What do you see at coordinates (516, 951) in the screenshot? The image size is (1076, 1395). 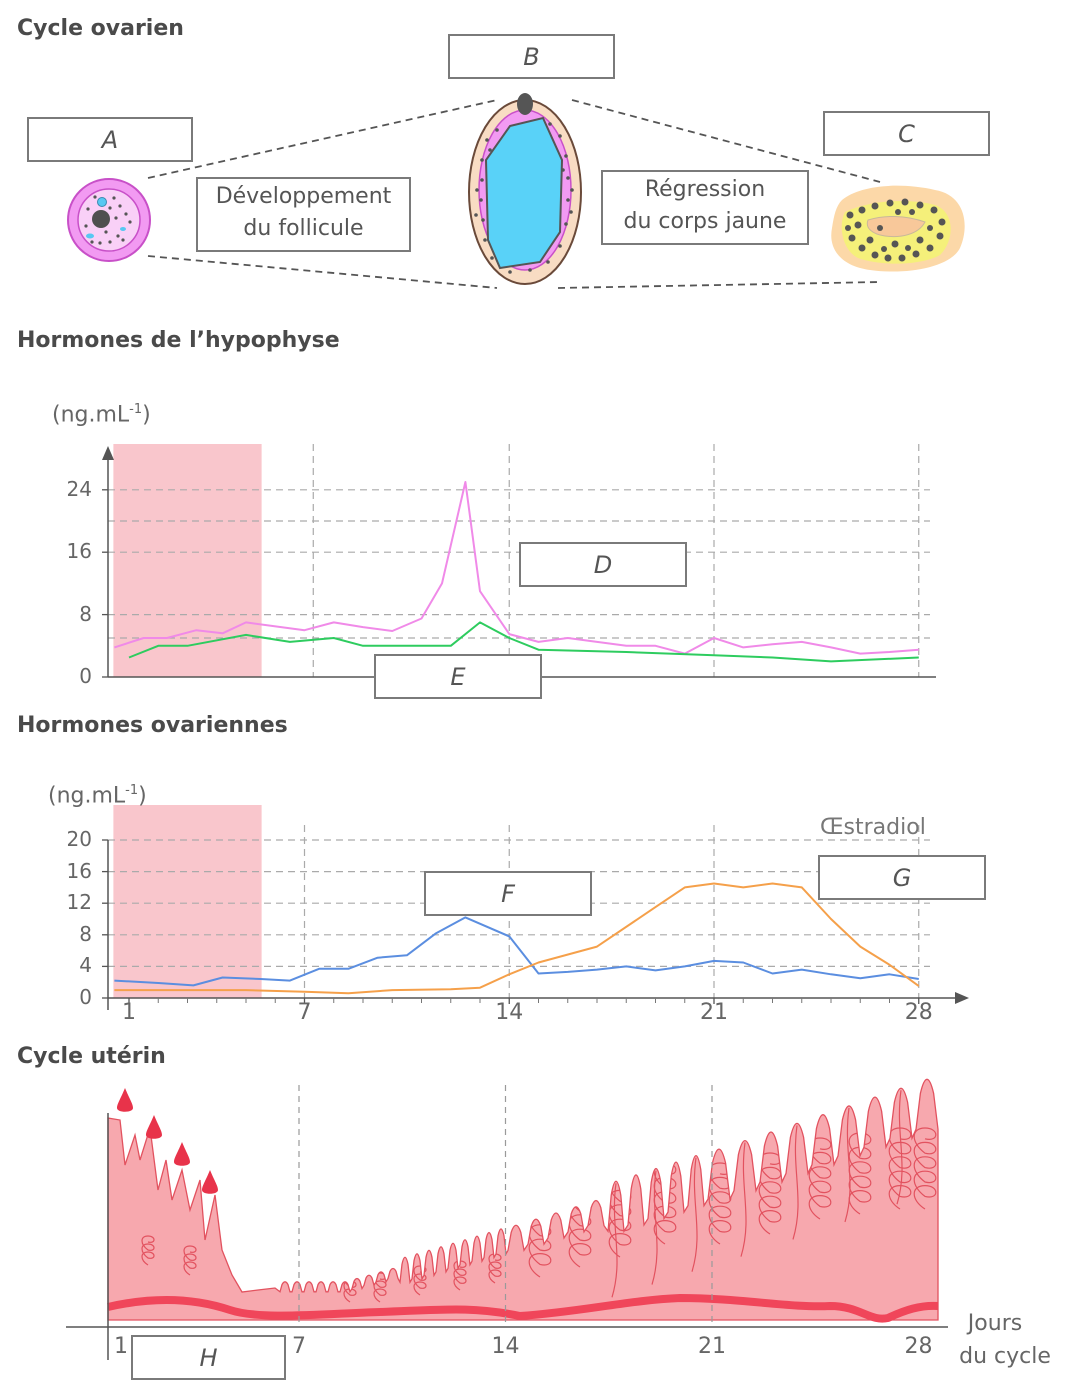 I see `series-line-f` at bounding box center [516, 951].